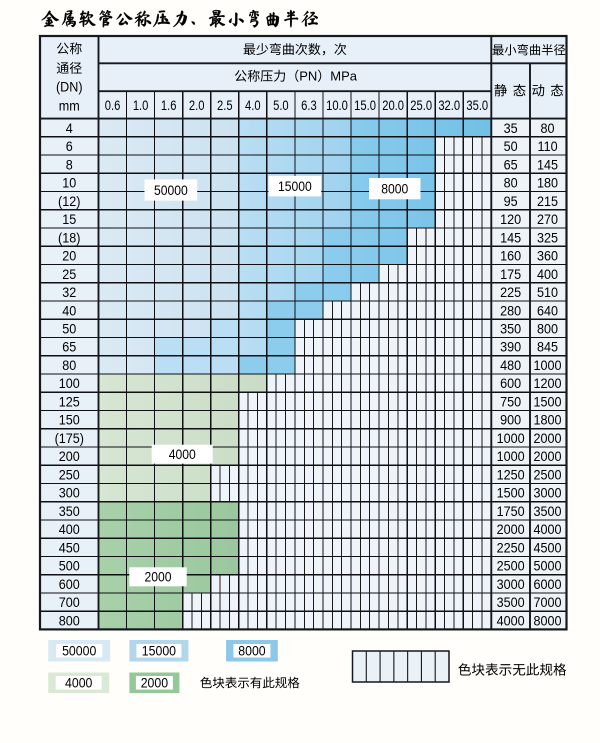 Image resolution: width=600 pixels, height=743 pixels. Describe the element at coordinates (511, 584) in the screenshot. I see `svg-text: 3000` at that location.